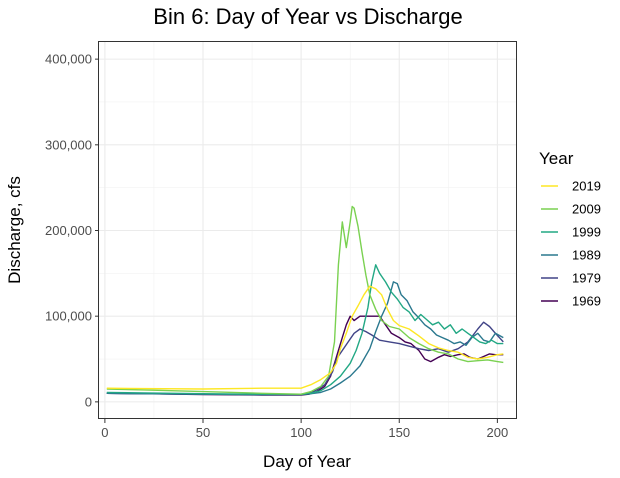  What do you see at coordinates (399, 432) in the screenshot?
I see `x-tick-label: 150` at bounding box center [399, 432].